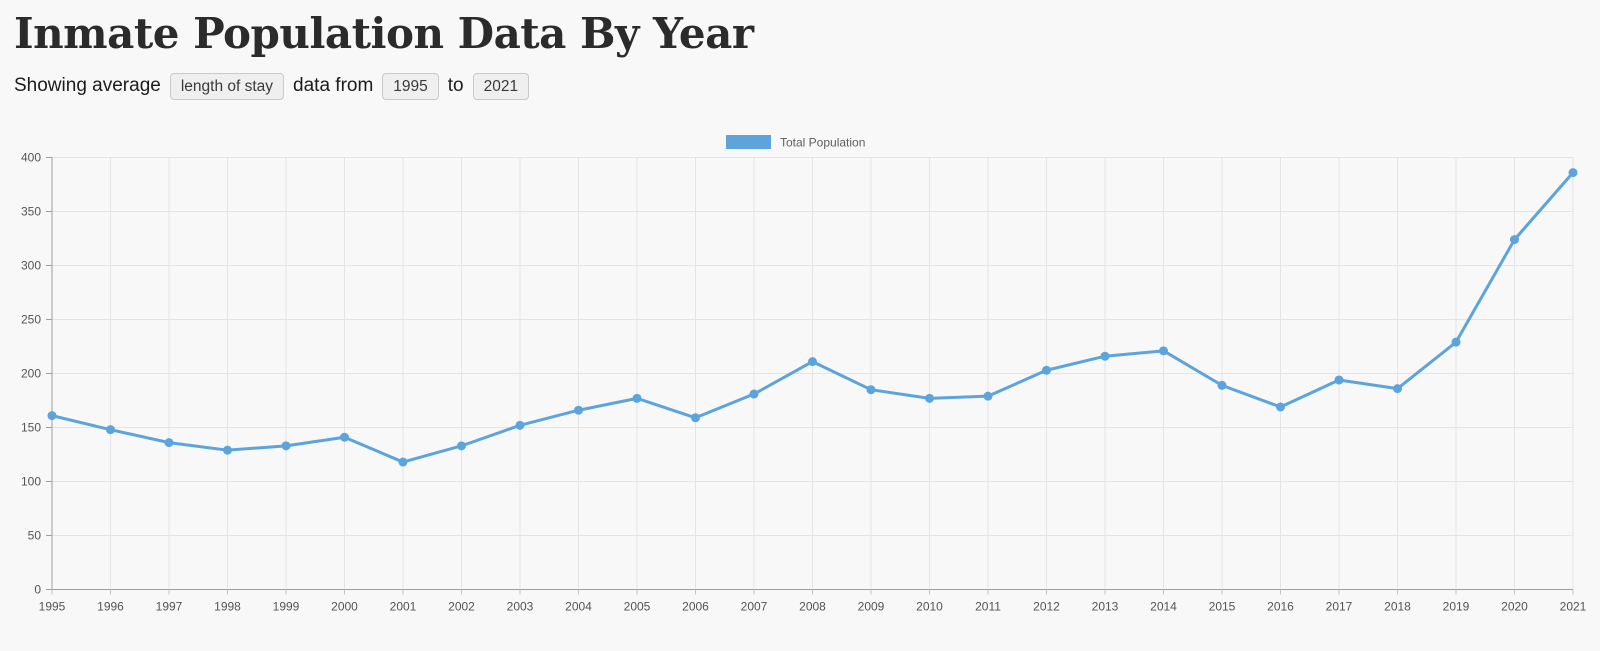 The width and height of the screenshot is (1600, 651). I want to click on x-tick-label: 2016, so click(1280, 606).